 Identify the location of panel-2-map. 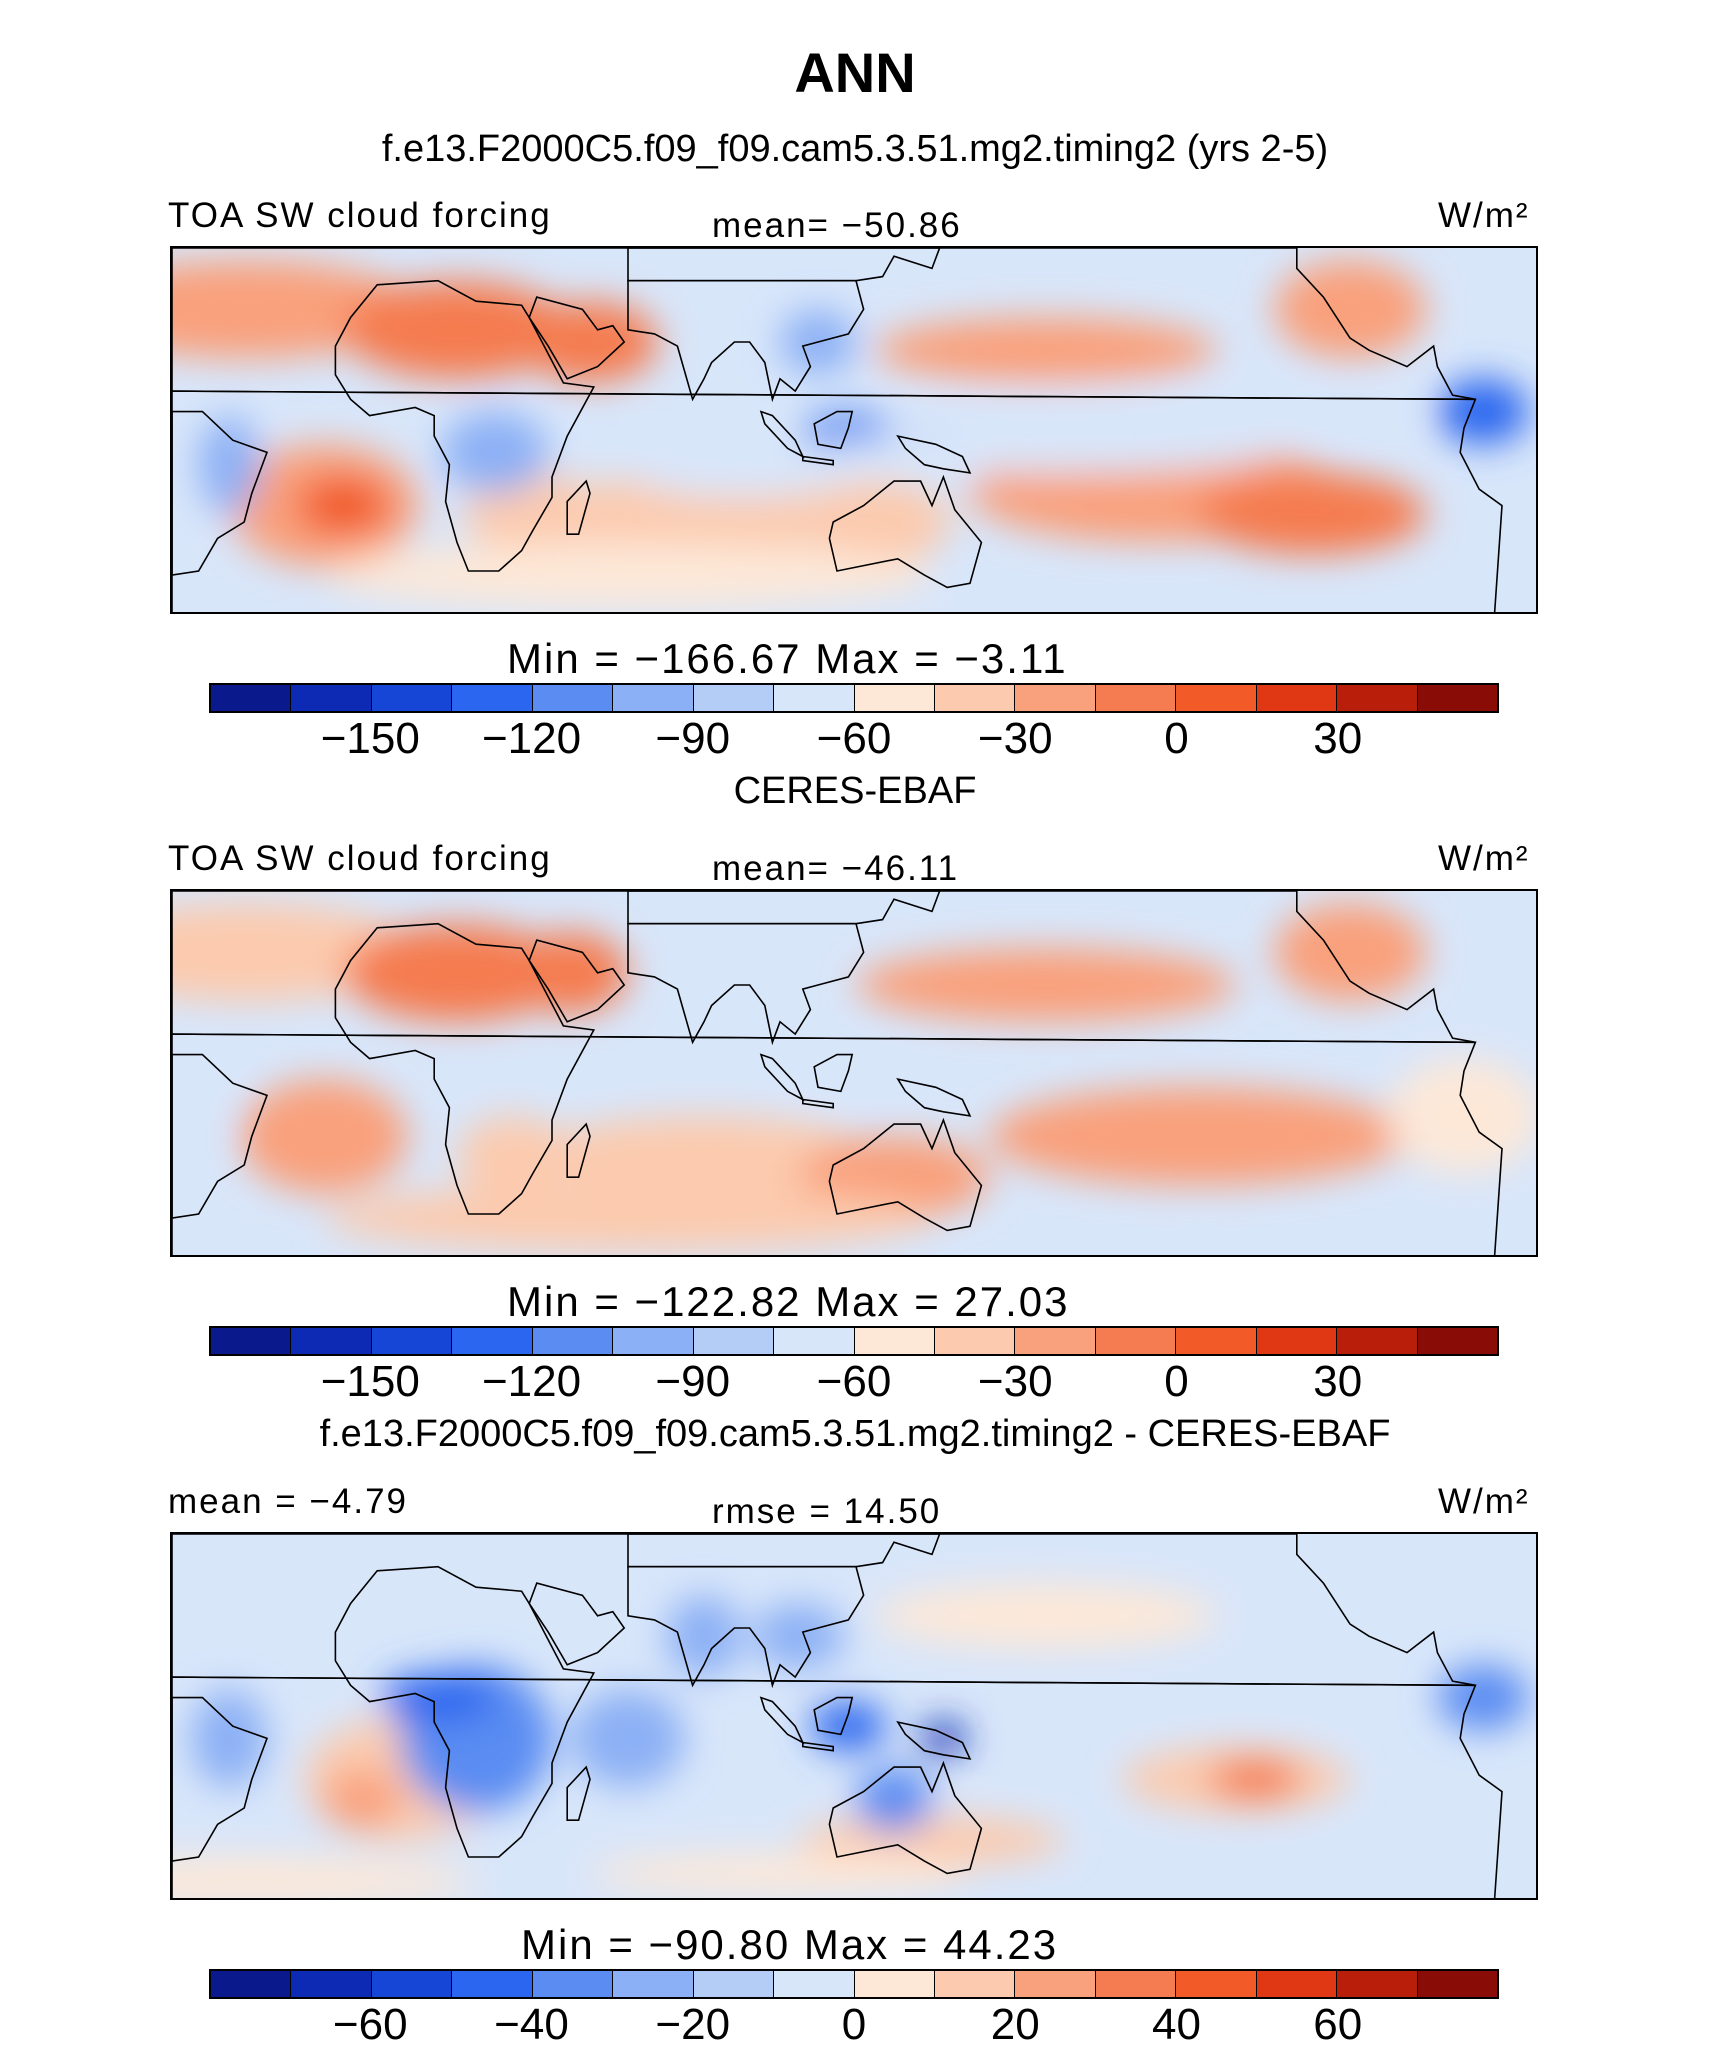
(854, 1073).